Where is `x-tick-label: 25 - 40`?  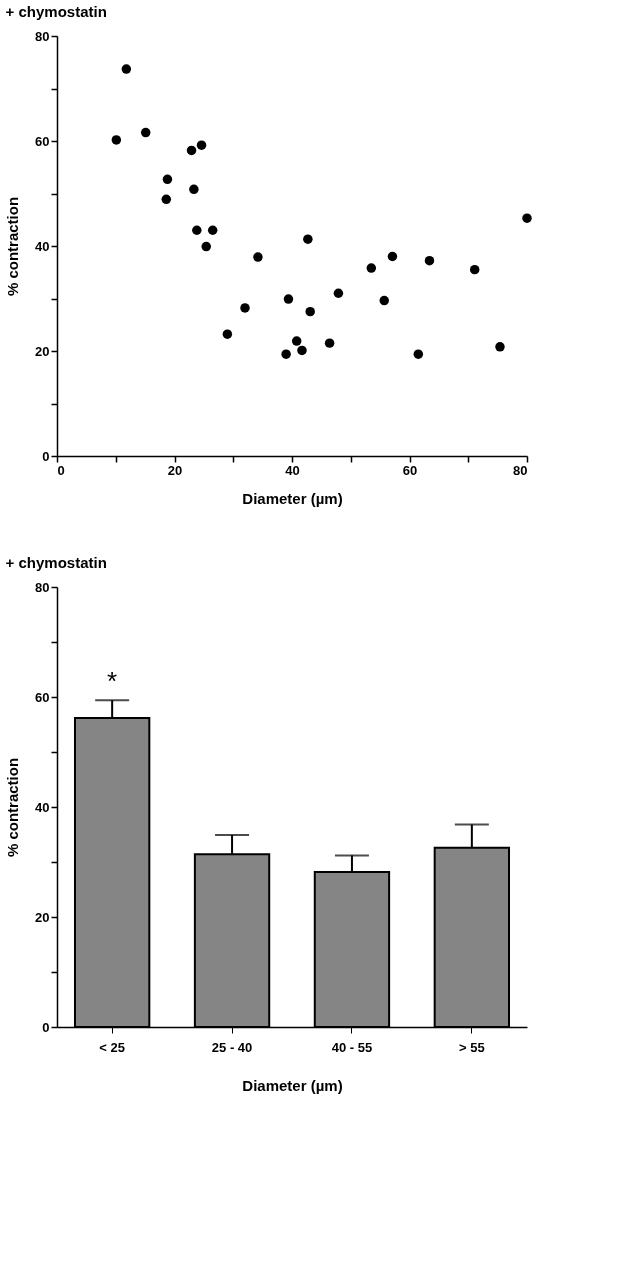 x-tick-label: 25 - 40 is located at coordinates (232, 1047).